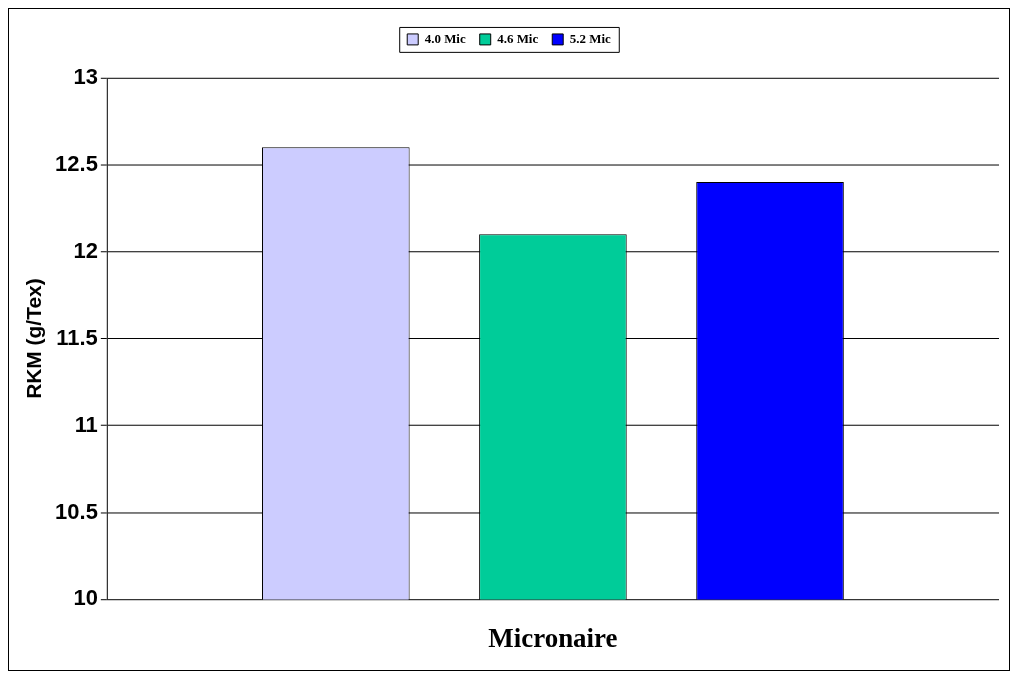  I want to click on legend-label: 4.6 Mic, so click(518, 38).